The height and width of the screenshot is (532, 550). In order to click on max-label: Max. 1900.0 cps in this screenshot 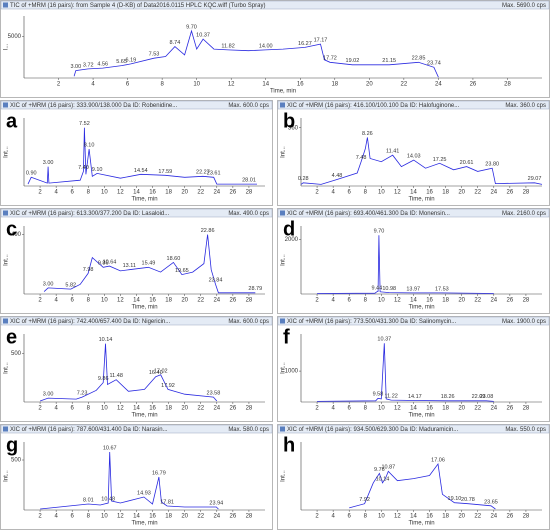, I will do `click(524, 322)`.